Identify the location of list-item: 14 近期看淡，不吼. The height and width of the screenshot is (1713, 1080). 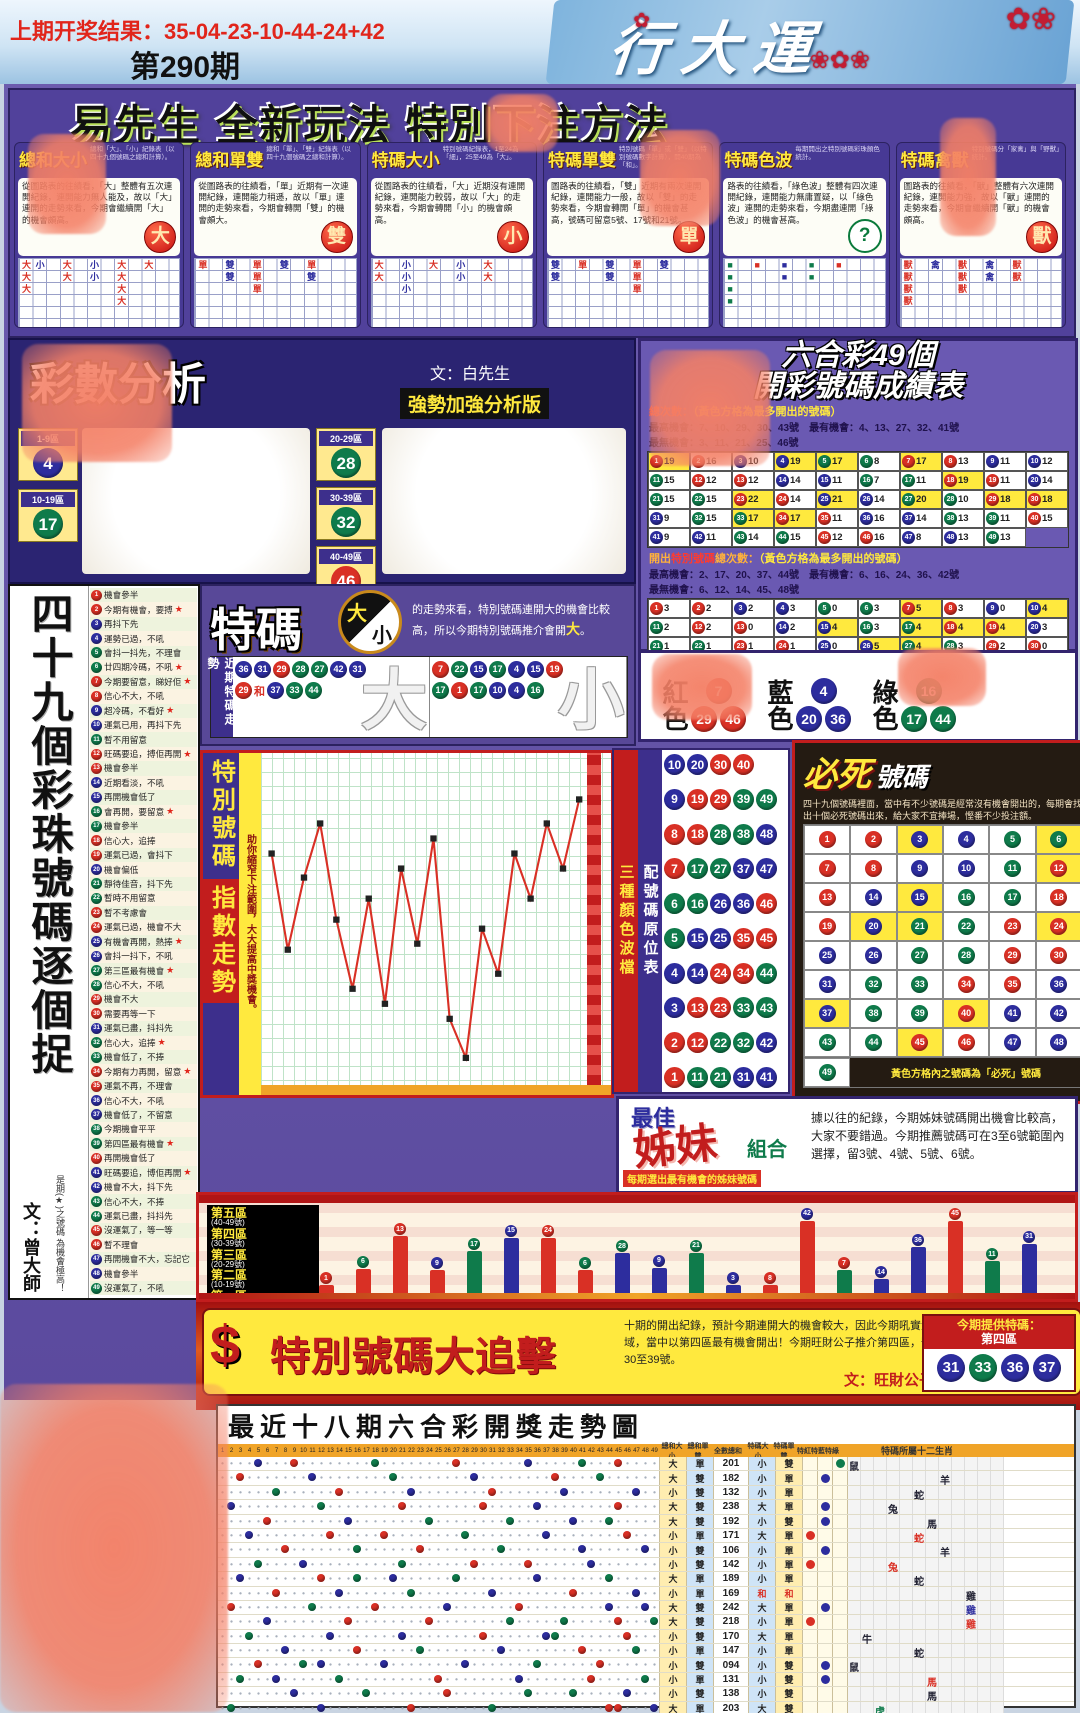
(143, 783).